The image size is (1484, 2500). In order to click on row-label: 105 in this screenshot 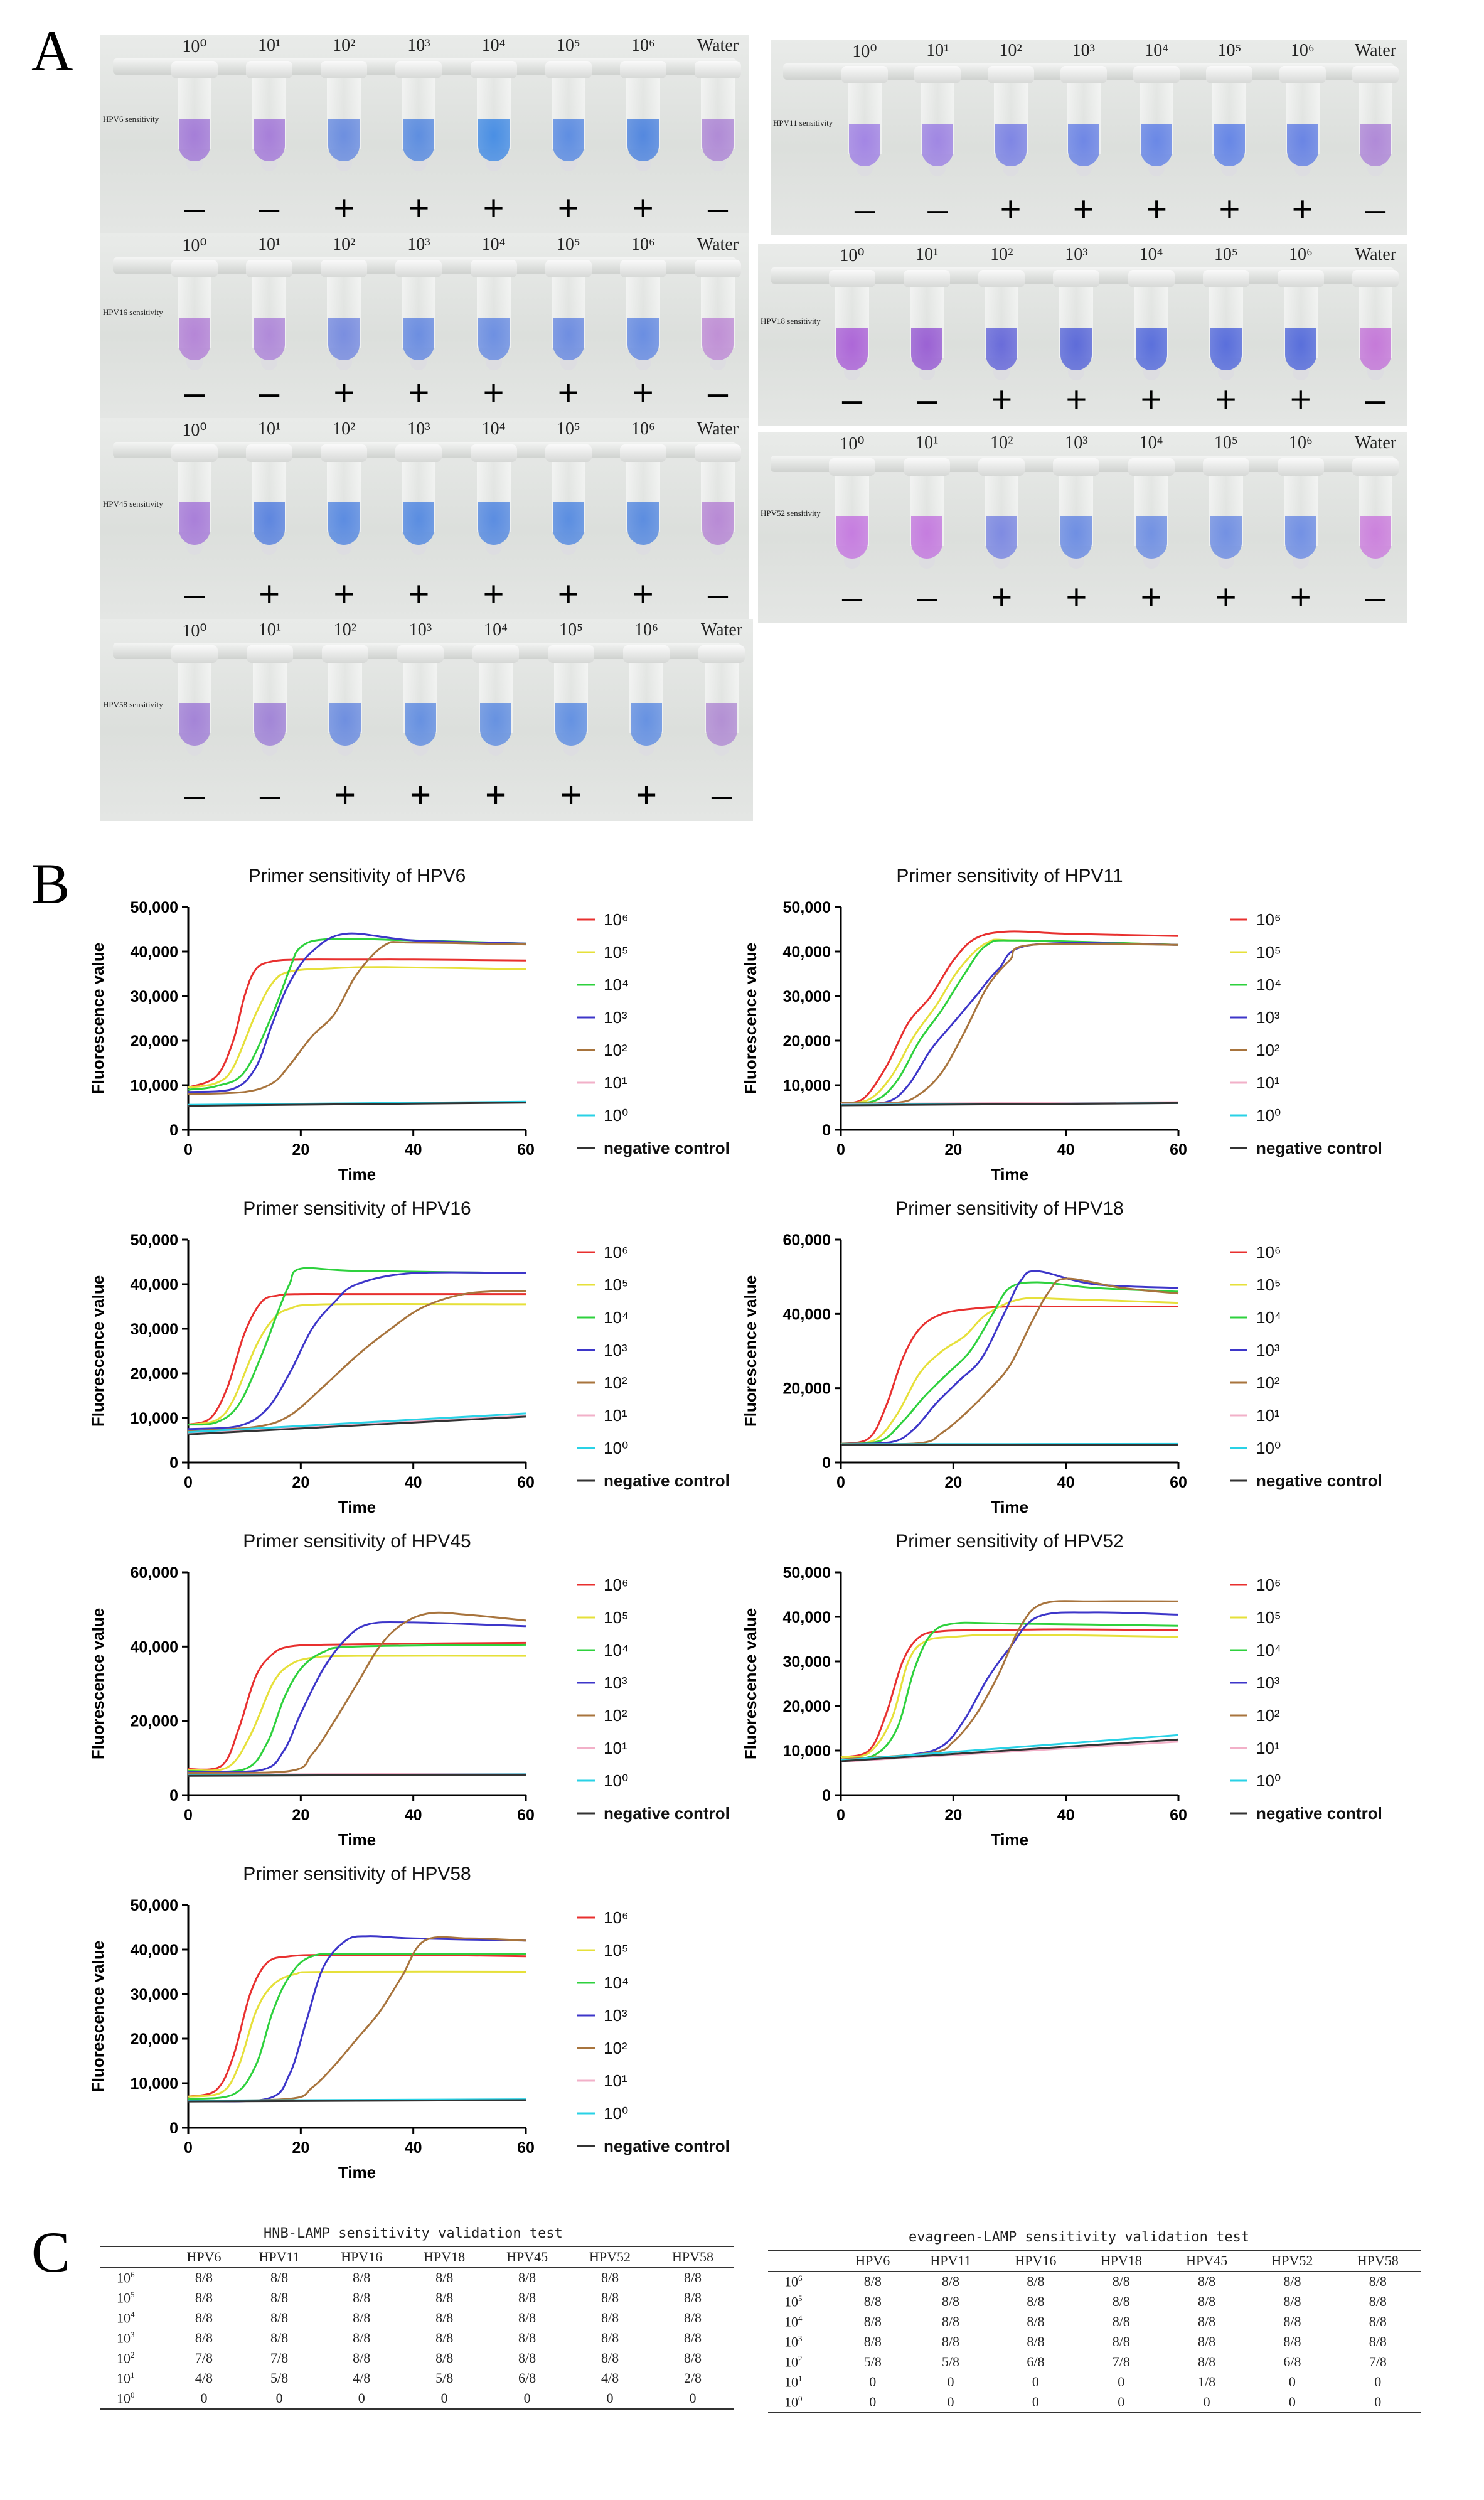, I will do `click(134, 2298)`.